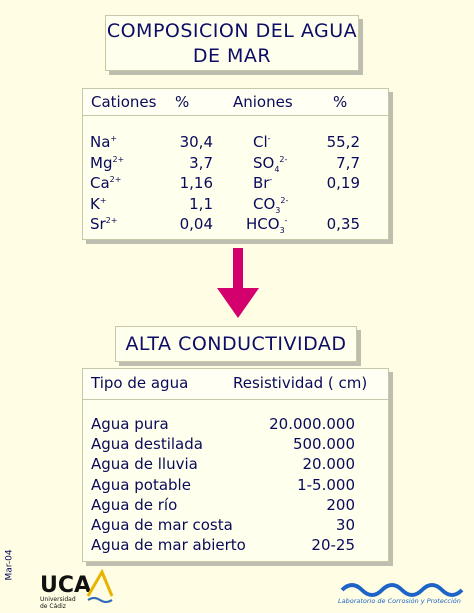  What do you see at coordinates (343, 183) in the screenshot?
I see `anion-percent: 0,19` at bounding box center [343, 183].